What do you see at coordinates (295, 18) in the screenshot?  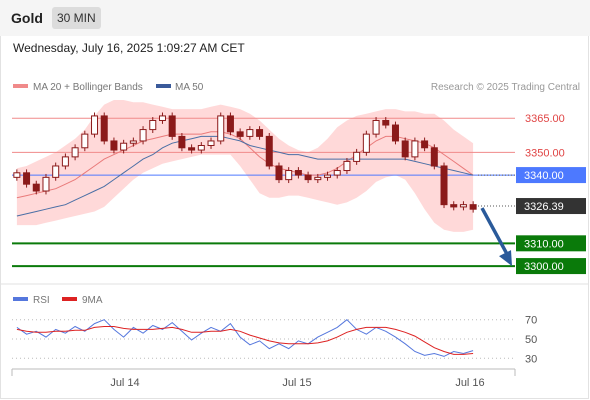 I see `header-bar: Gold 30 MIN` at bounding box center [295, 18].